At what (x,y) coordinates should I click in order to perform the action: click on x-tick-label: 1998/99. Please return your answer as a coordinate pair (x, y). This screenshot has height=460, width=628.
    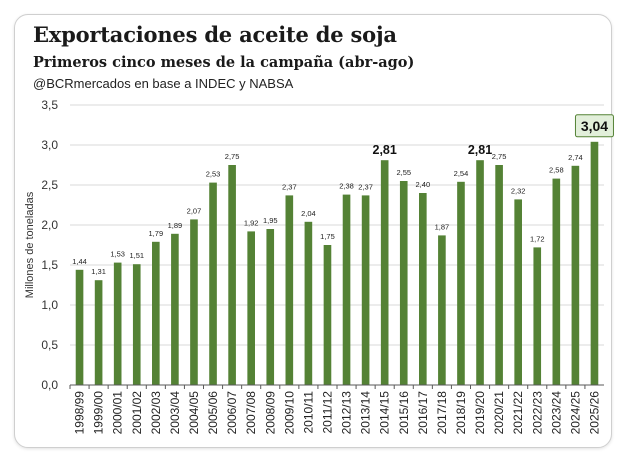
    Looking at the image, I should click on (80, 413).